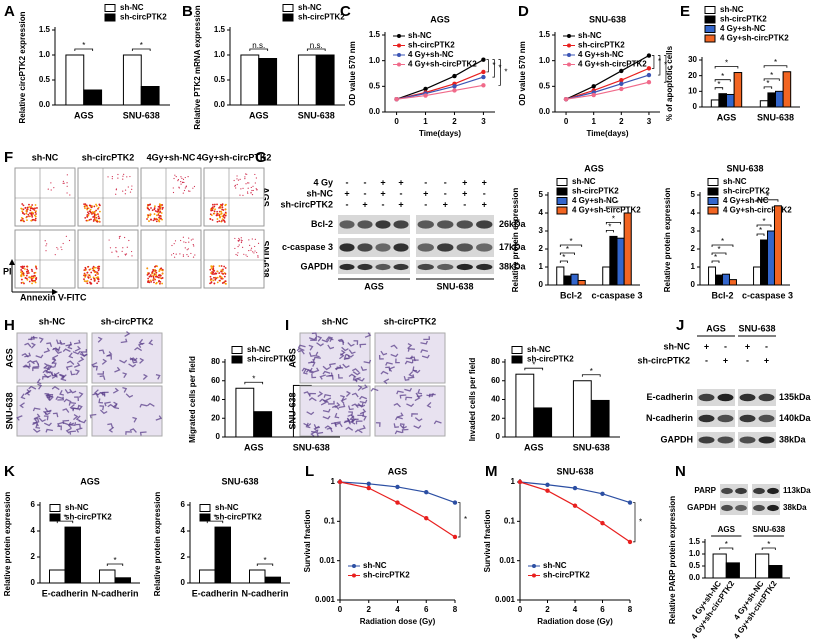  What do you see at coordinates (110, 17) in the screenshot?
I see `legend-swatch` at bounding box center [110, 17].